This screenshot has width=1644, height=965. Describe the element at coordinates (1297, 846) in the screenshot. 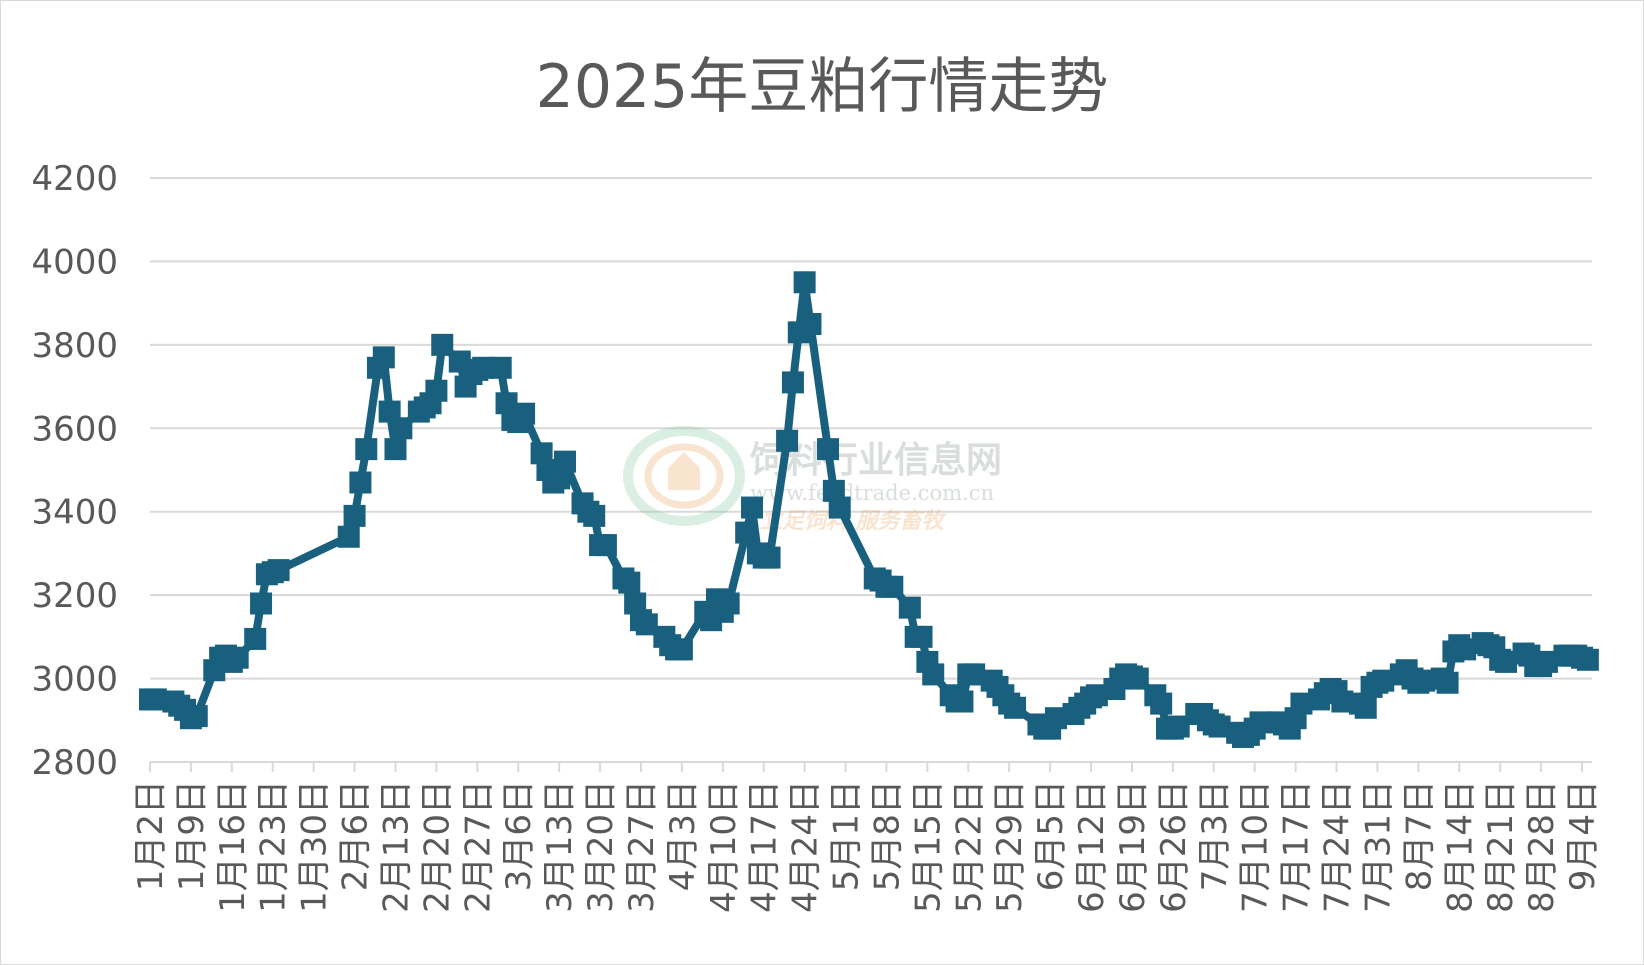

I see `x-tick-label: 7月17日` at that location.